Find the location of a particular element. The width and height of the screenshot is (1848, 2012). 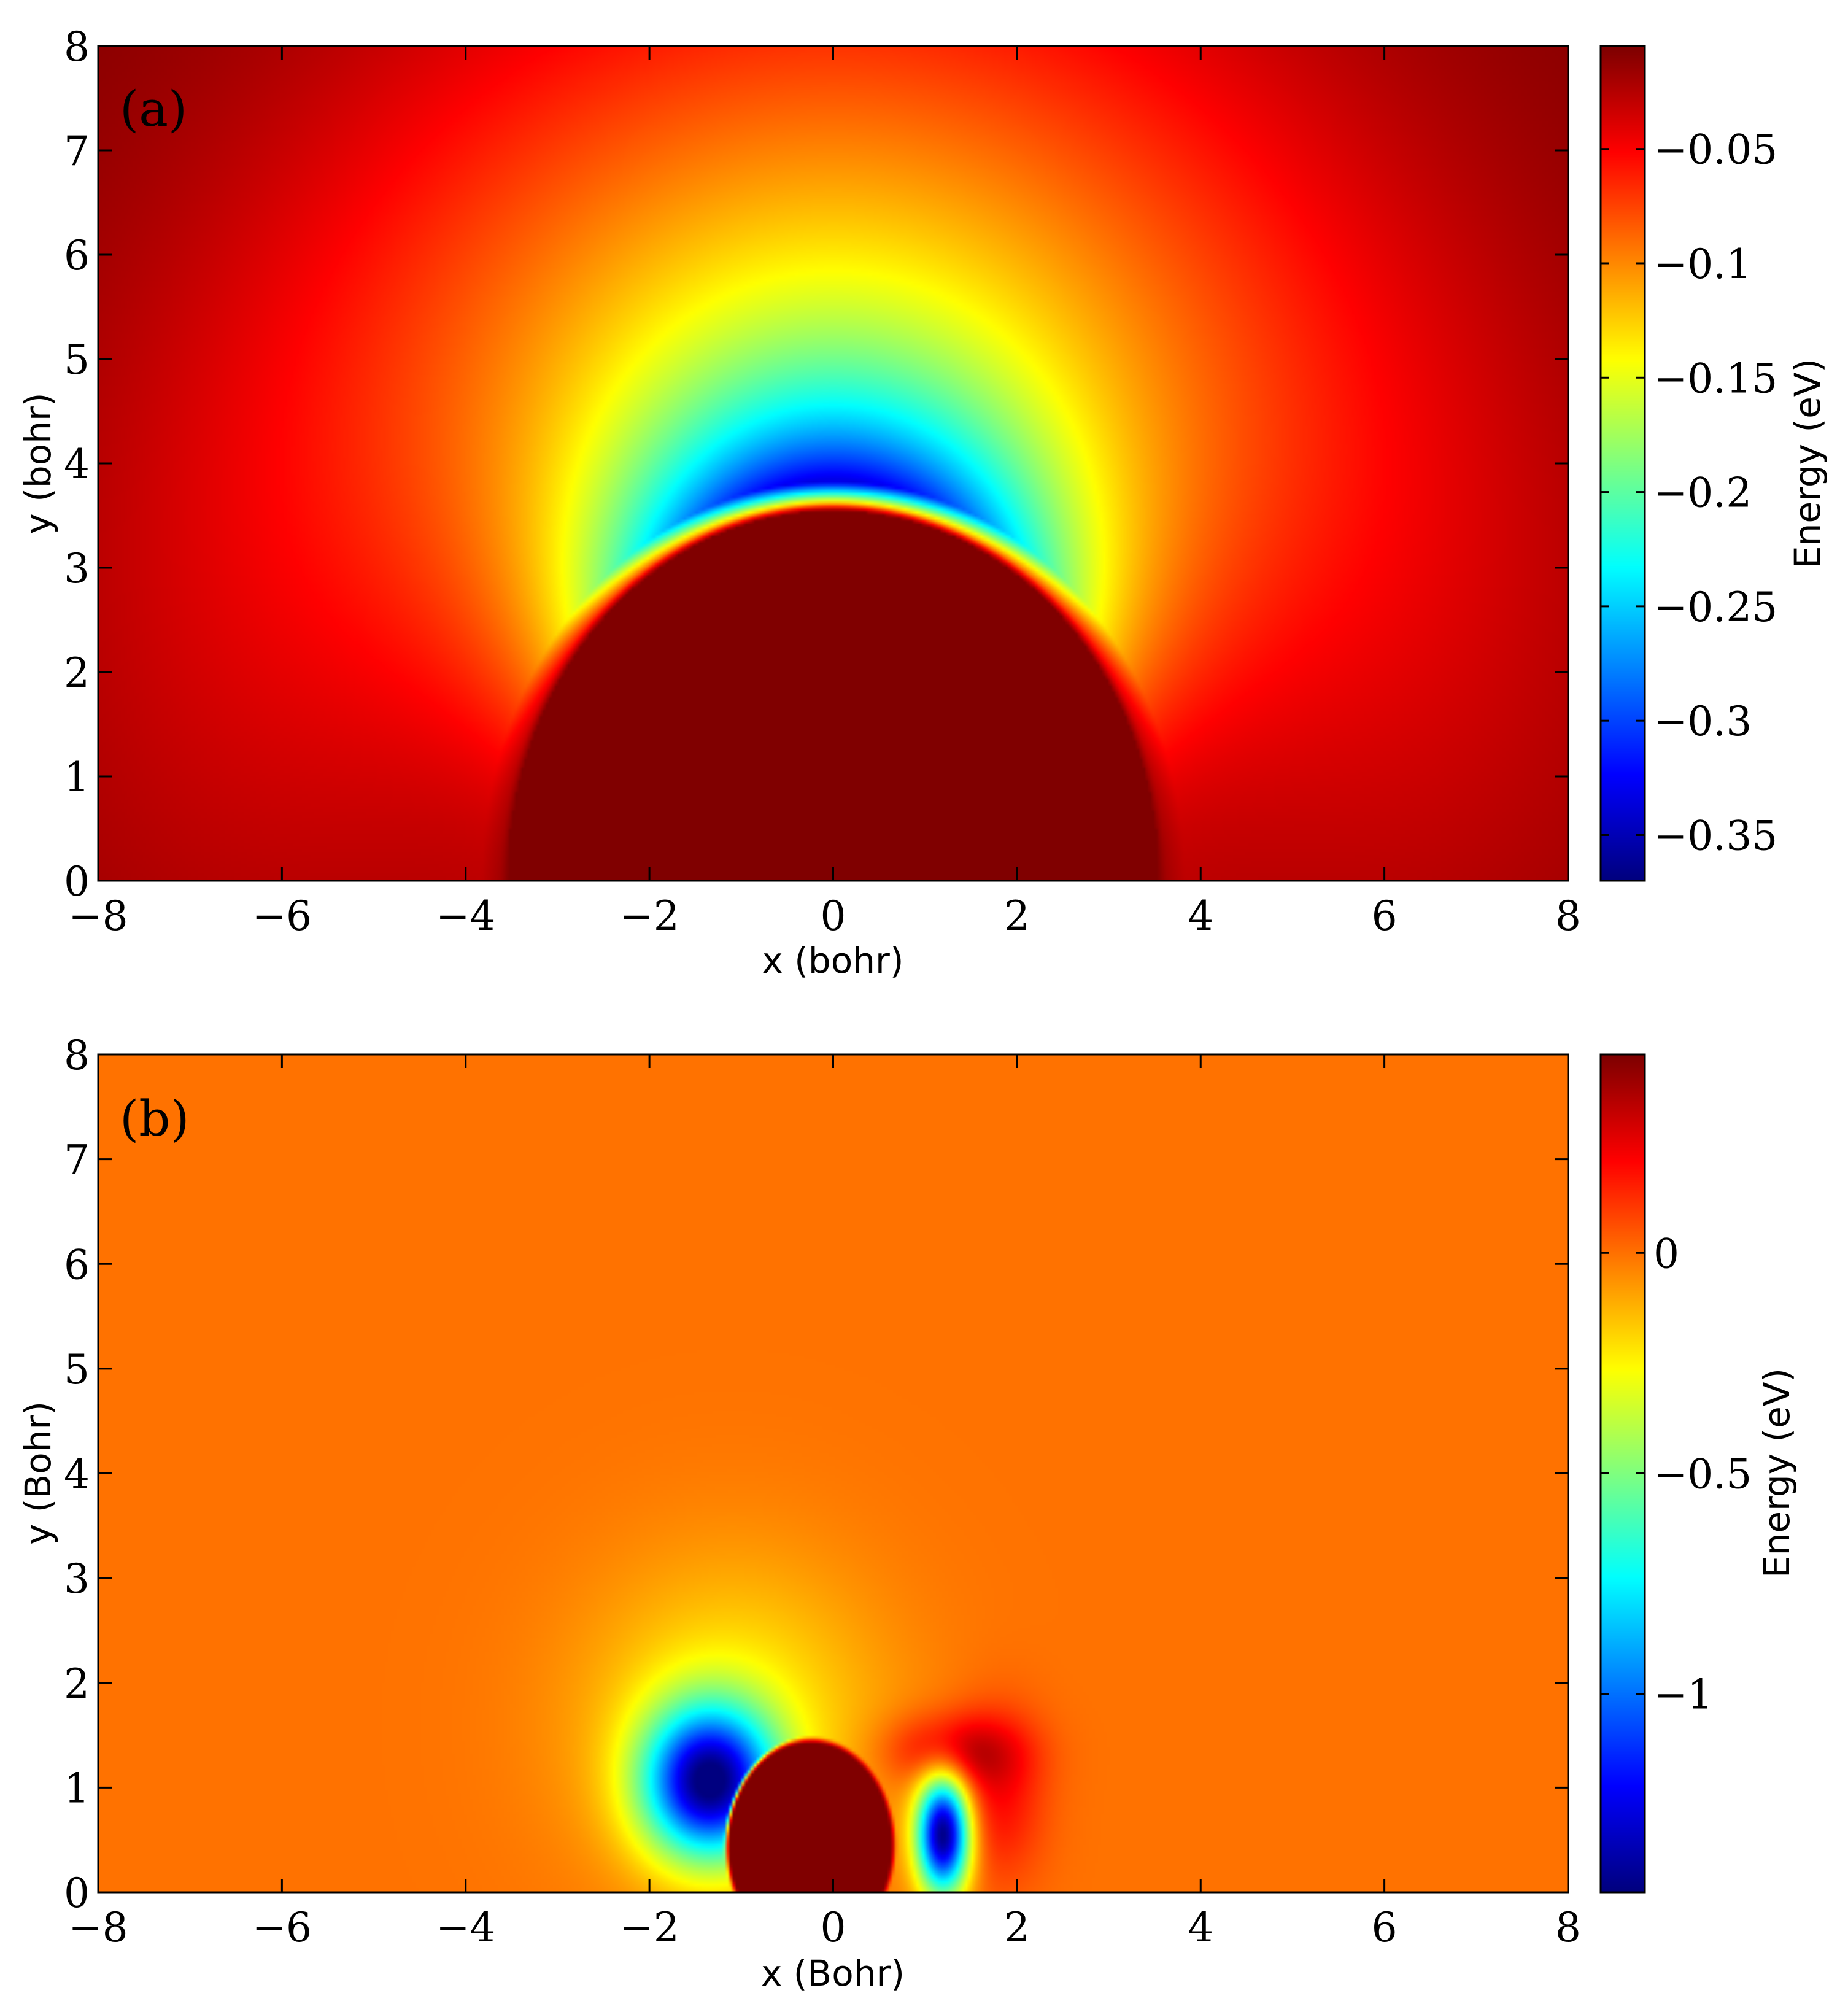

panel-b-colorbar-ticks: 0 −0.5 −1 is located at coordinates (1676, 1474).